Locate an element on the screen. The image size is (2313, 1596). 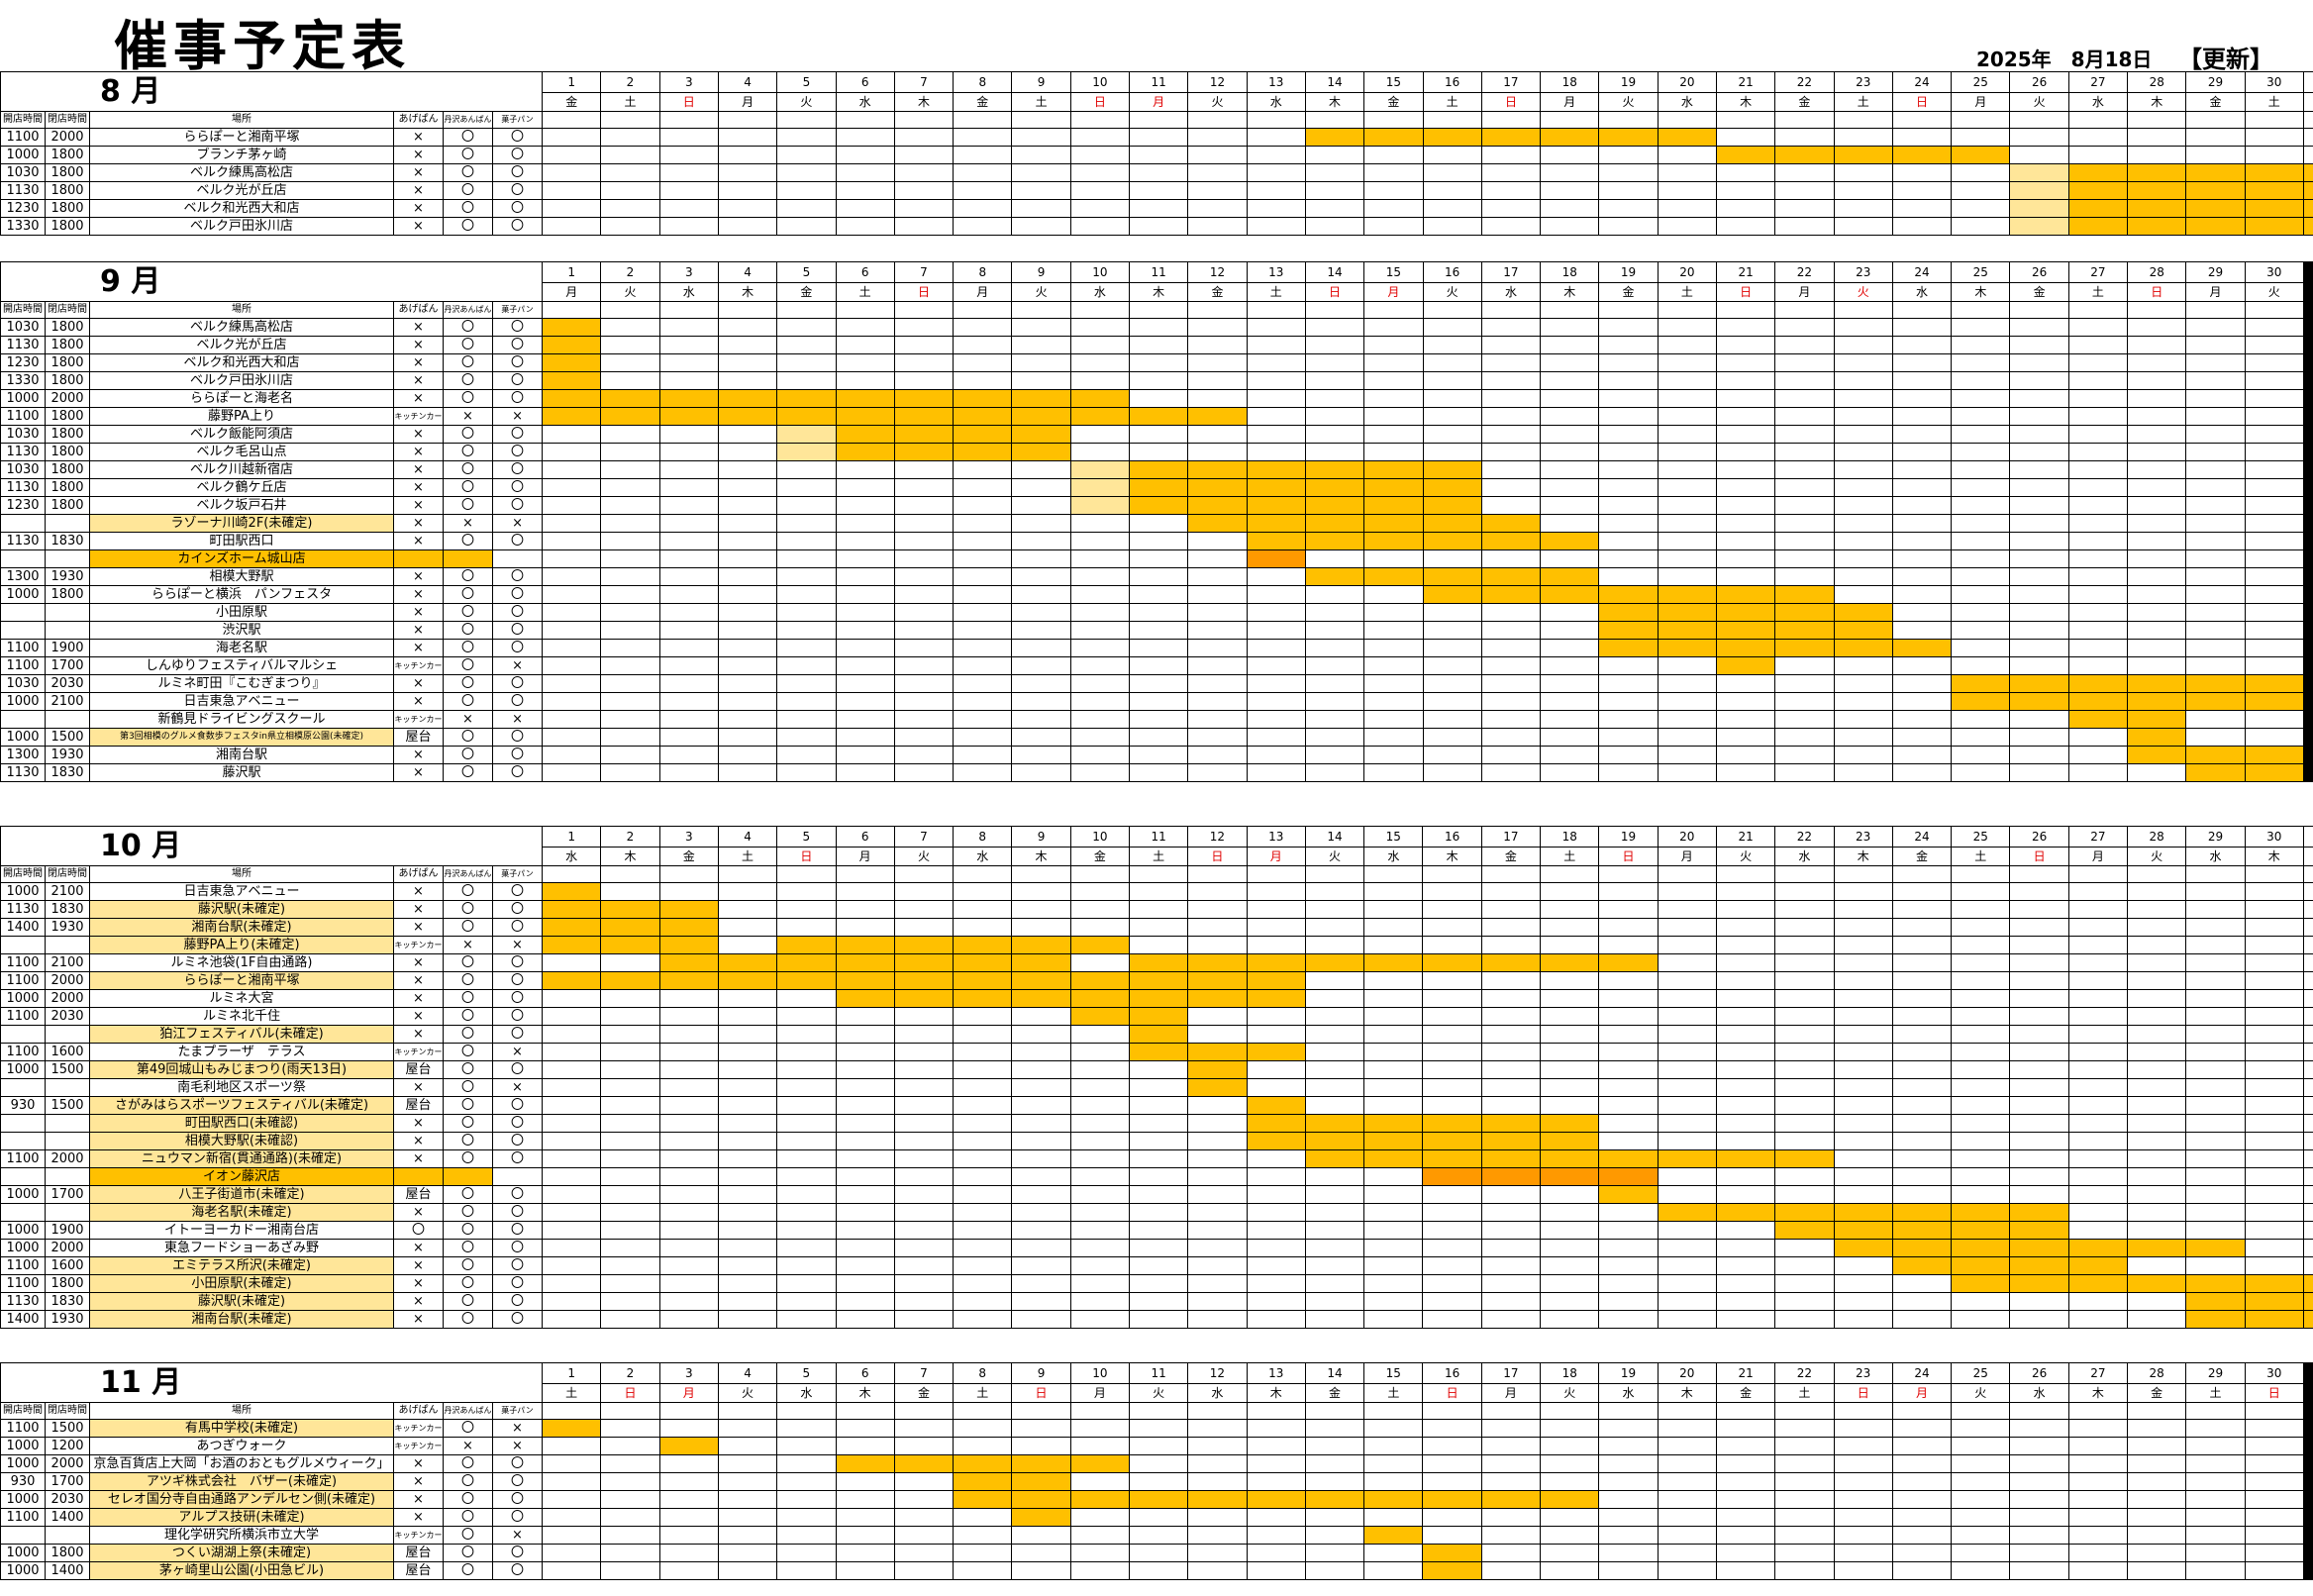
flag-c1 is located at coordinates (418, 1176).